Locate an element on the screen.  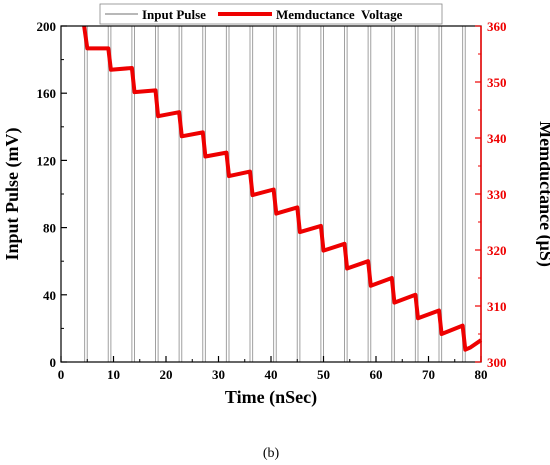
x-tick-label: 80 is located at coordinates (481, 374).